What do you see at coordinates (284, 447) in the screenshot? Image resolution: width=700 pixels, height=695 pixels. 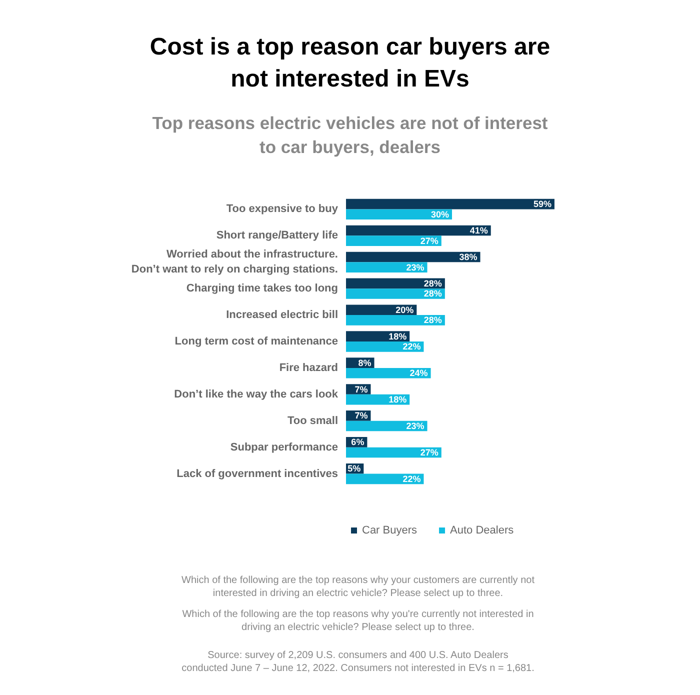 I see `y-tick-label: Subpar performance` at bounding box center [284, 447].